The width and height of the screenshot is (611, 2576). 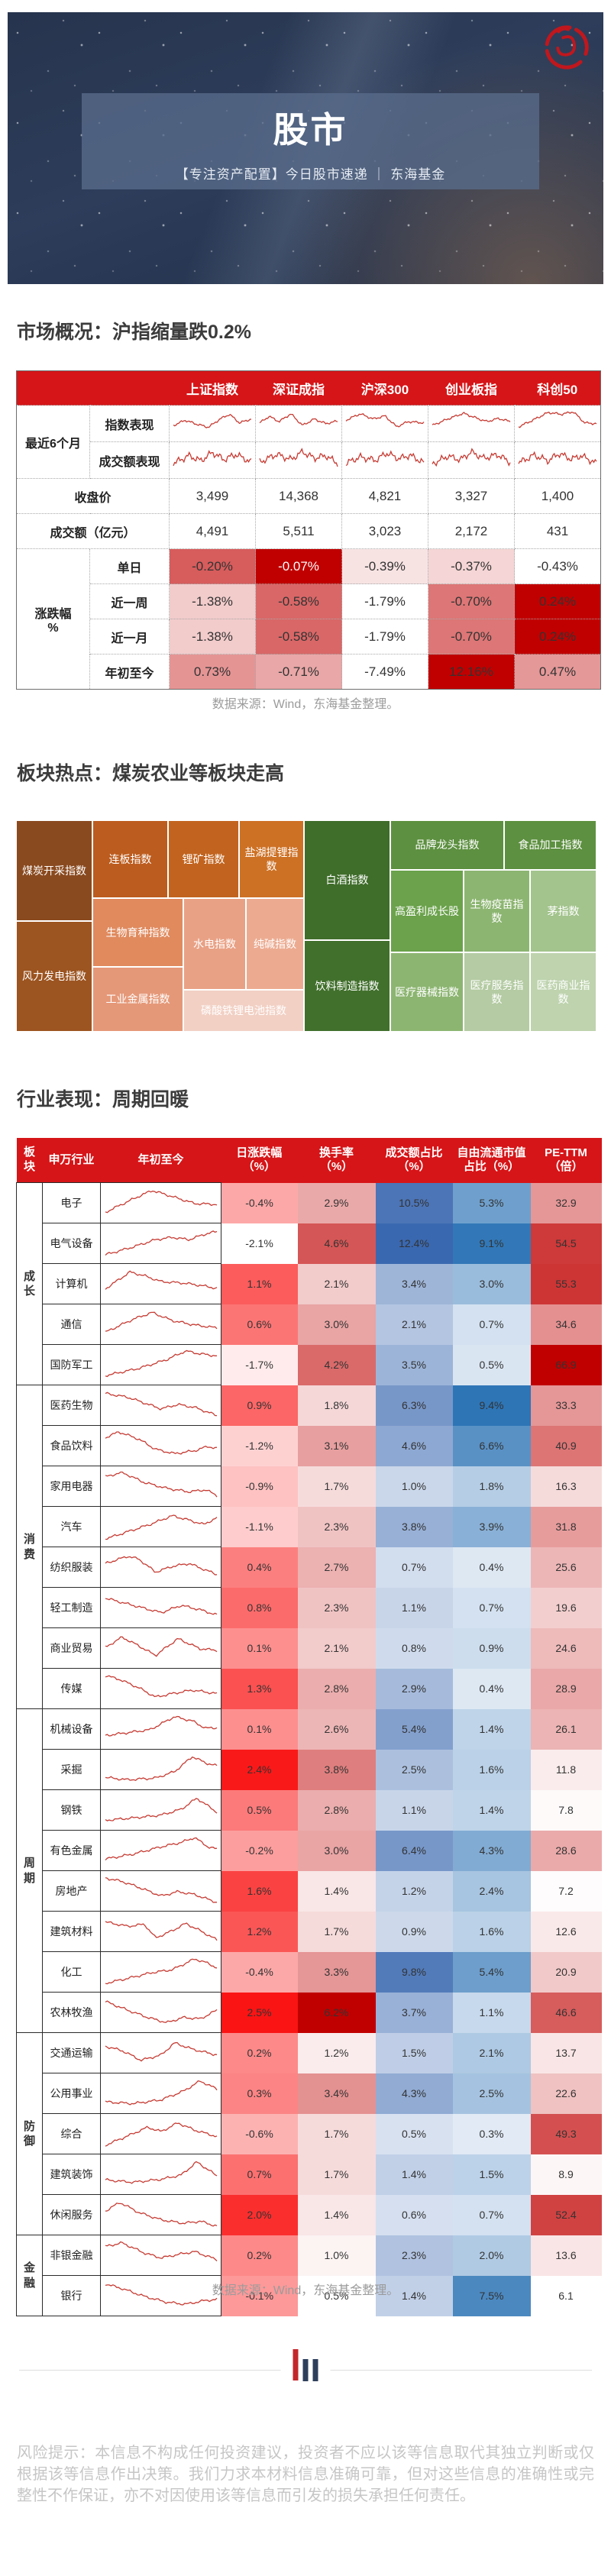 I want to click on value-cell: 5,511, so click(x=299, y=531).